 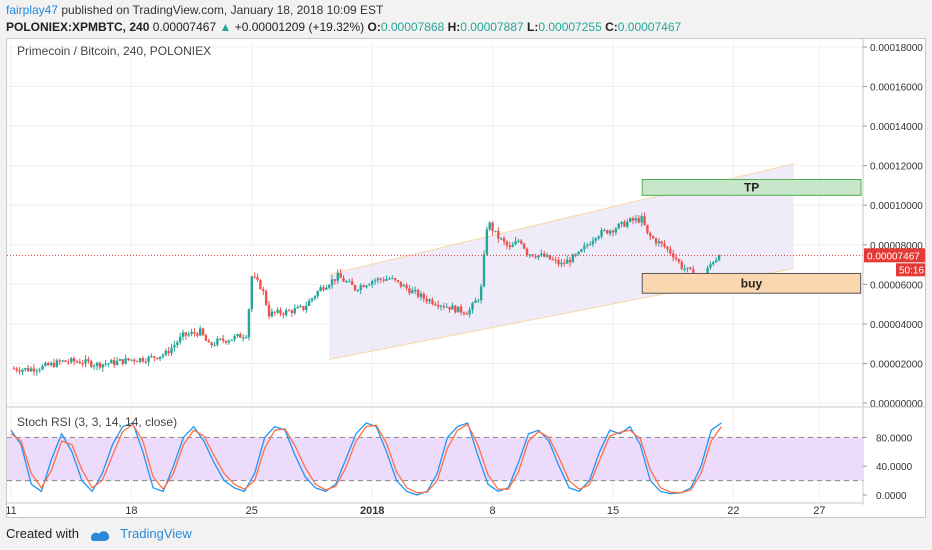 What do you see at coordinates (97, 422) in the screenshot?
I see `stoch-rsi-title: Stoch RSI (3, 3, 14, 14, close)` at bounding box center [97, 422].